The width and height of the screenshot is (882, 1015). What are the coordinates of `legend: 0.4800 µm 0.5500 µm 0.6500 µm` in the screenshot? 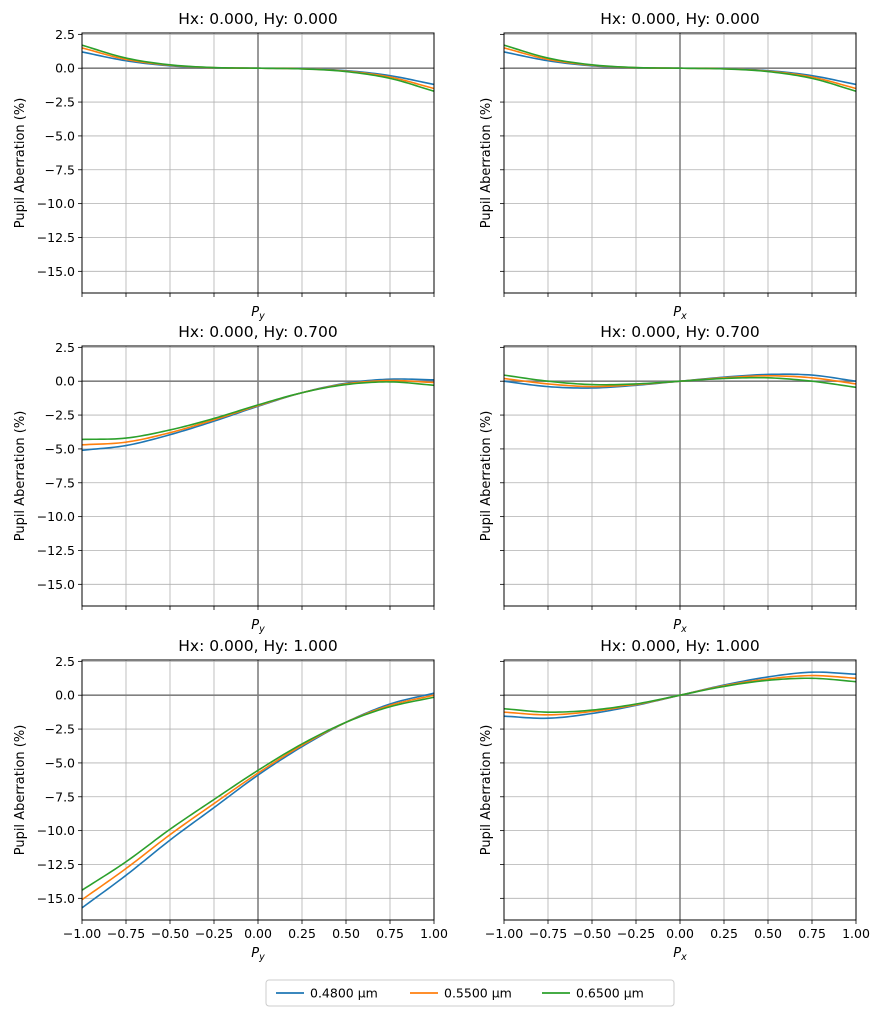 It's located at (470, 993).